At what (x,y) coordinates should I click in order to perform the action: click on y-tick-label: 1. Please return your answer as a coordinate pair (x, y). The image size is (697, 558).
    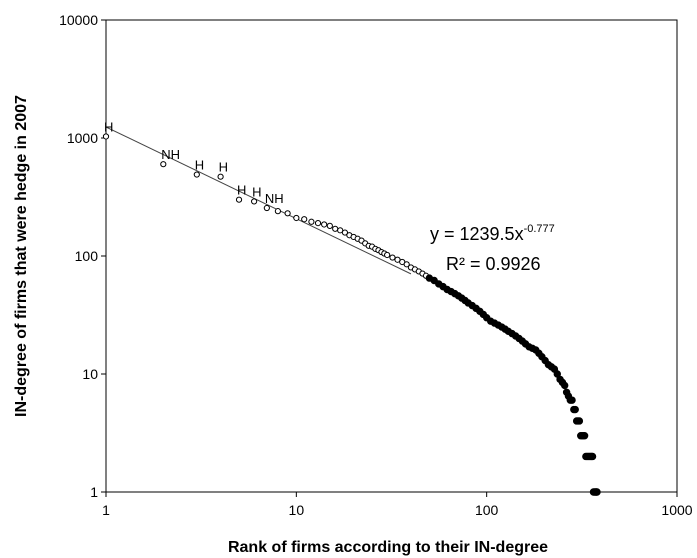
    Looking at the image, I should click on (94, 492).